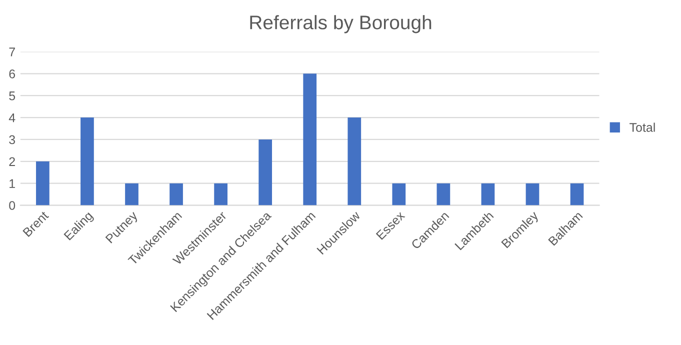 The height and width of the screenshot is (345, 681). What do you see at coordinates (12, 205) in the screenshot?
I see `y-tick-label: 0` at bounding box center [12, 205].